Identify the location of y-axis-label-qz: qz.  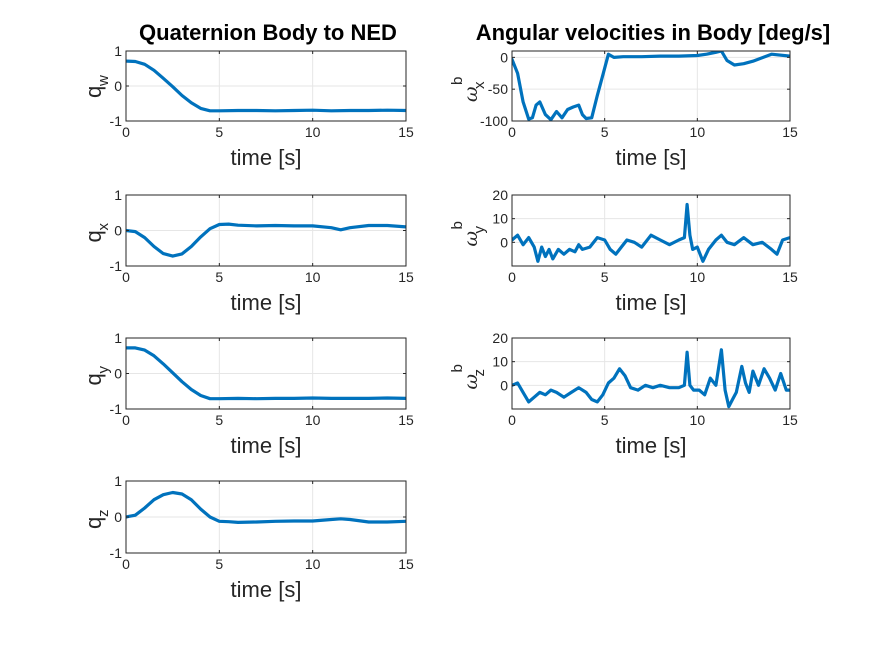
(96, 520).